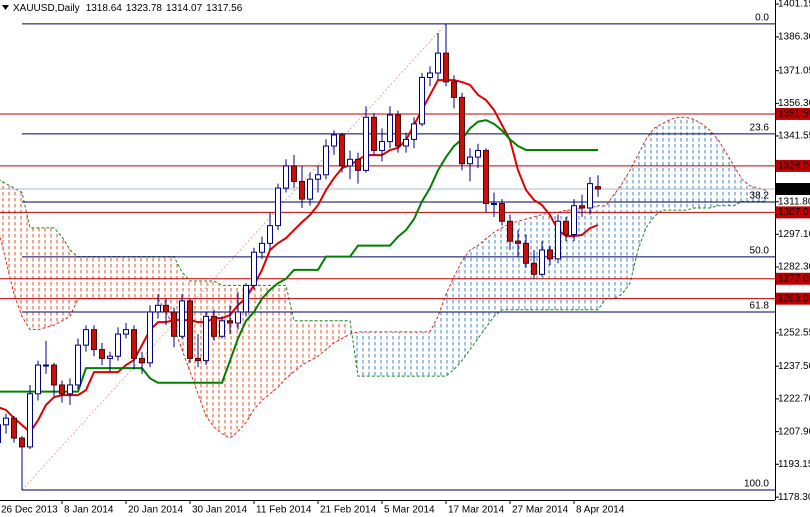 This screenshot has height=517, width=810. Describe the element at coordinates (794, 366) in the screenshot. I see `y-tick-label: 1237.50` at that location.